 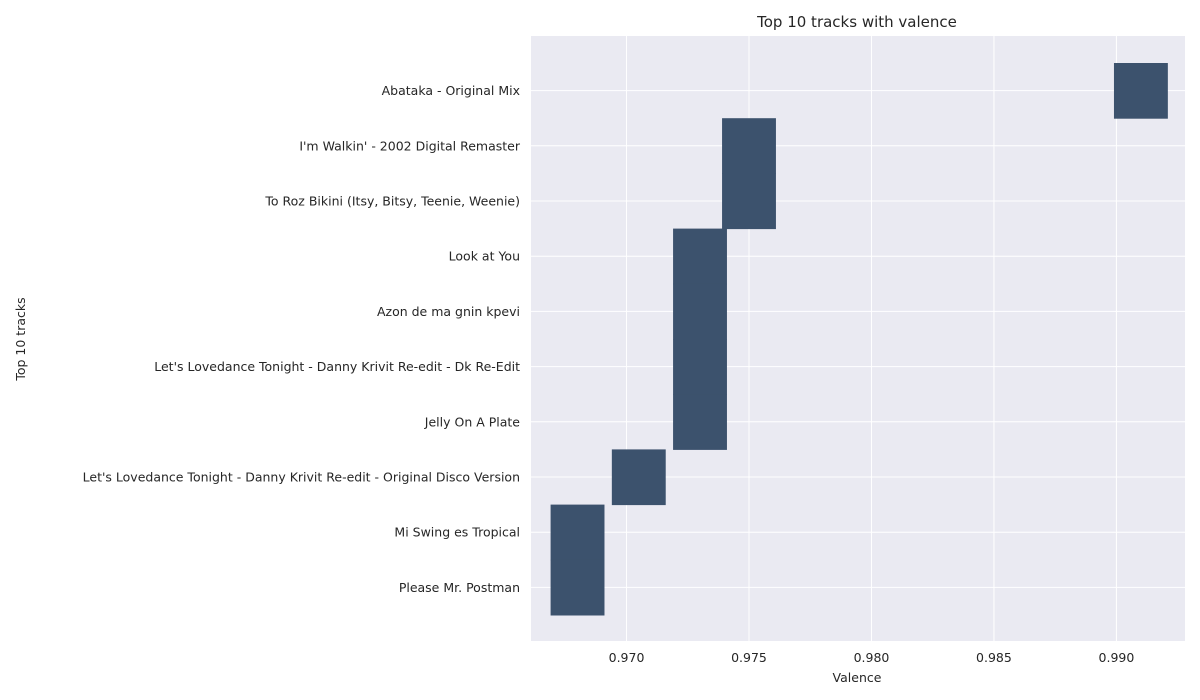 I want to click on y-tick-label: Azon de ma gnin kpevi, so click(x=448, y=311).